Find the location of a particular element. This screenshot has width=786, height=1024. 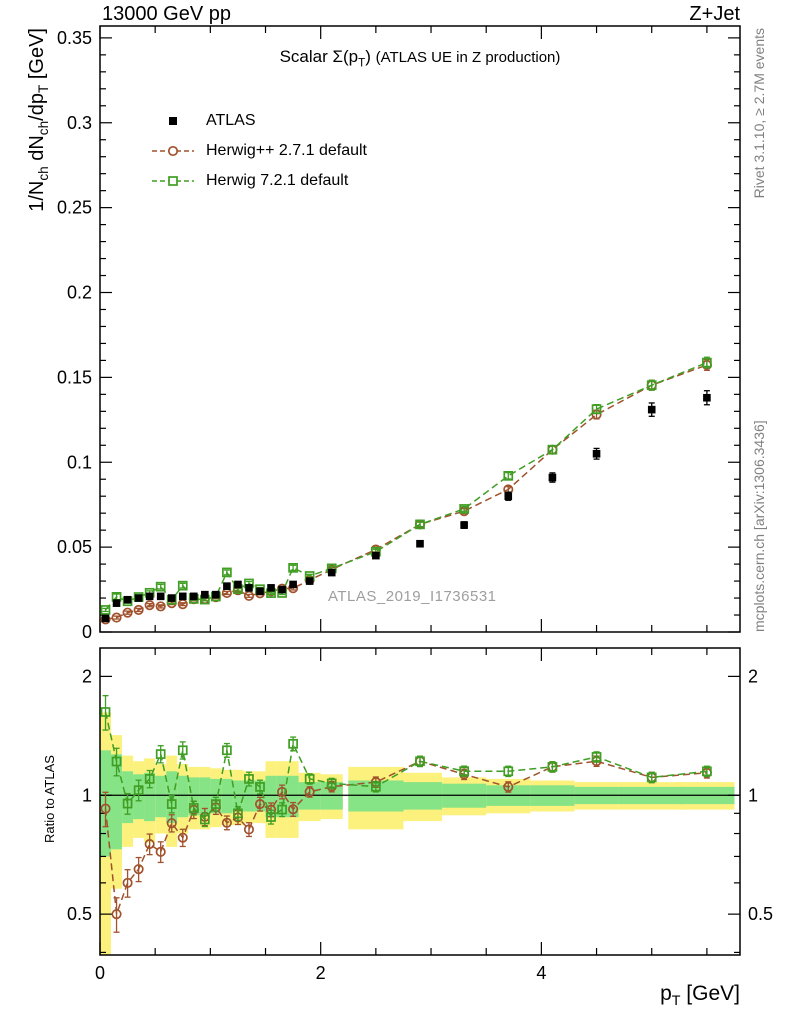

y-axis-label-part: dN is located at coordinates (37, 151).